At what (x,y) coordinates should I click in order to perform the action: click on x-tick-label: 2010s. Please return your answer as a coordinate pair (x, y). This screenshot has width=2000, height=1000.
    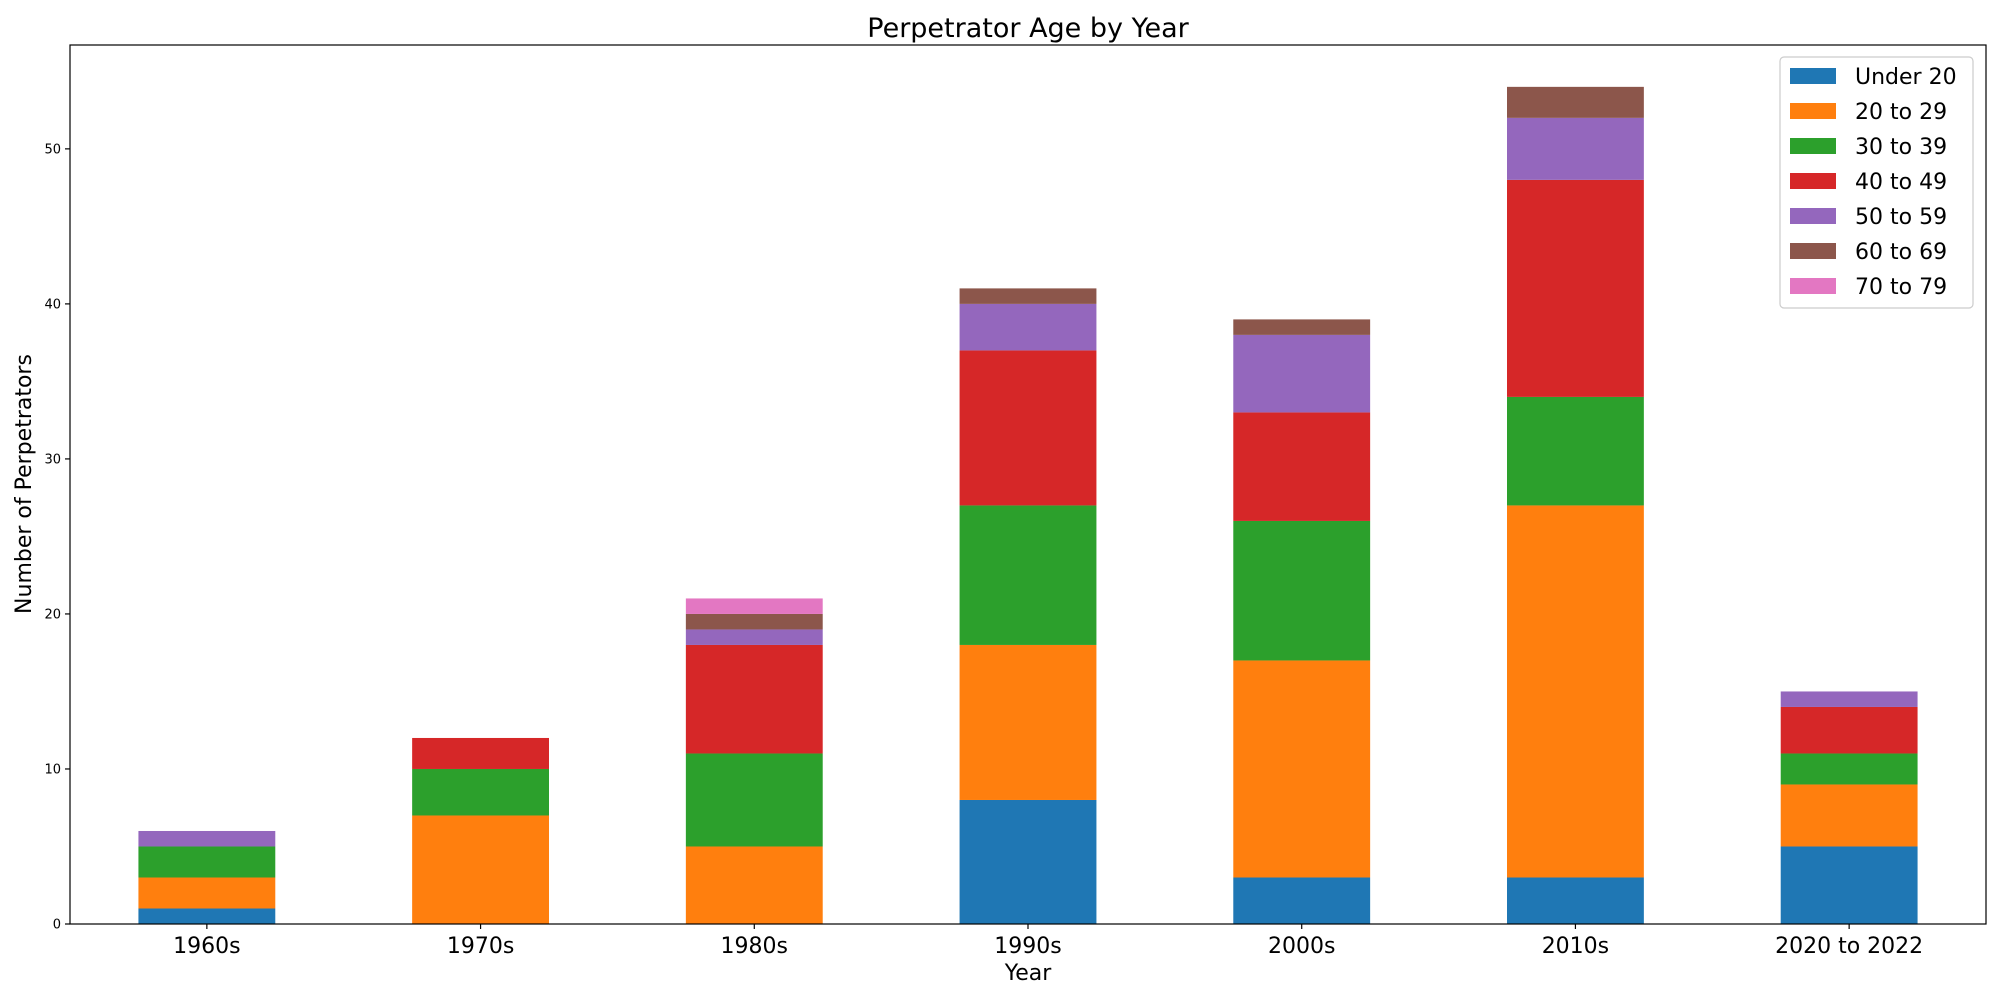
    Looking at the image, I should click on (1575, 946).